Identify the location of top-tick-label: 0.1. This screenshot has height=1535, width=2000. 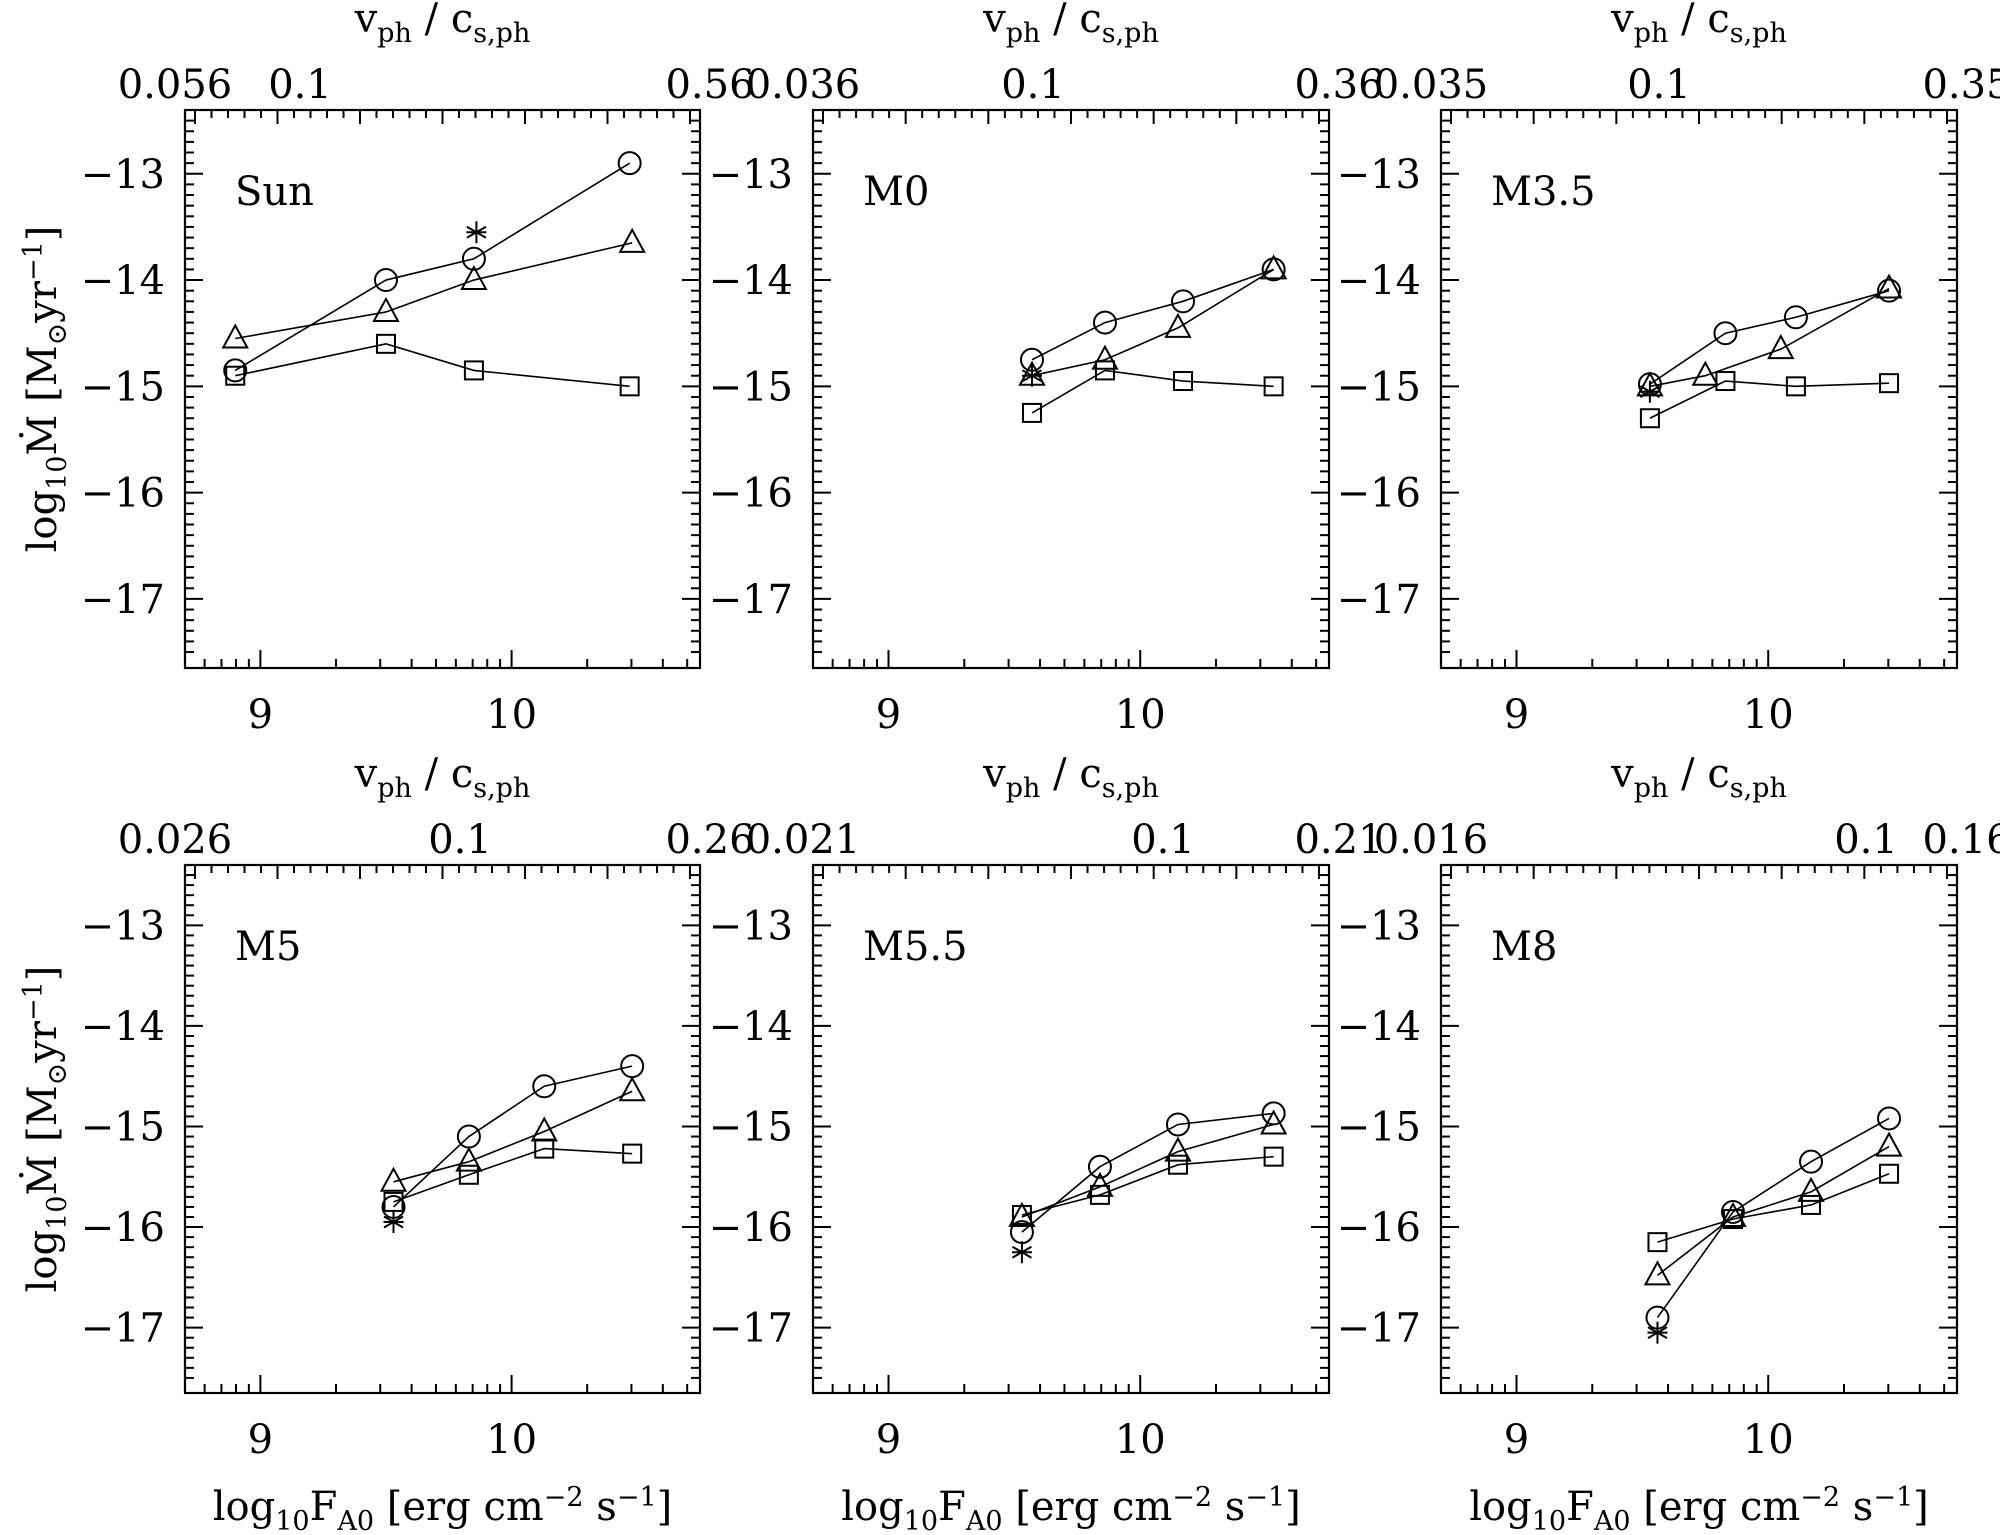
(300, 85).